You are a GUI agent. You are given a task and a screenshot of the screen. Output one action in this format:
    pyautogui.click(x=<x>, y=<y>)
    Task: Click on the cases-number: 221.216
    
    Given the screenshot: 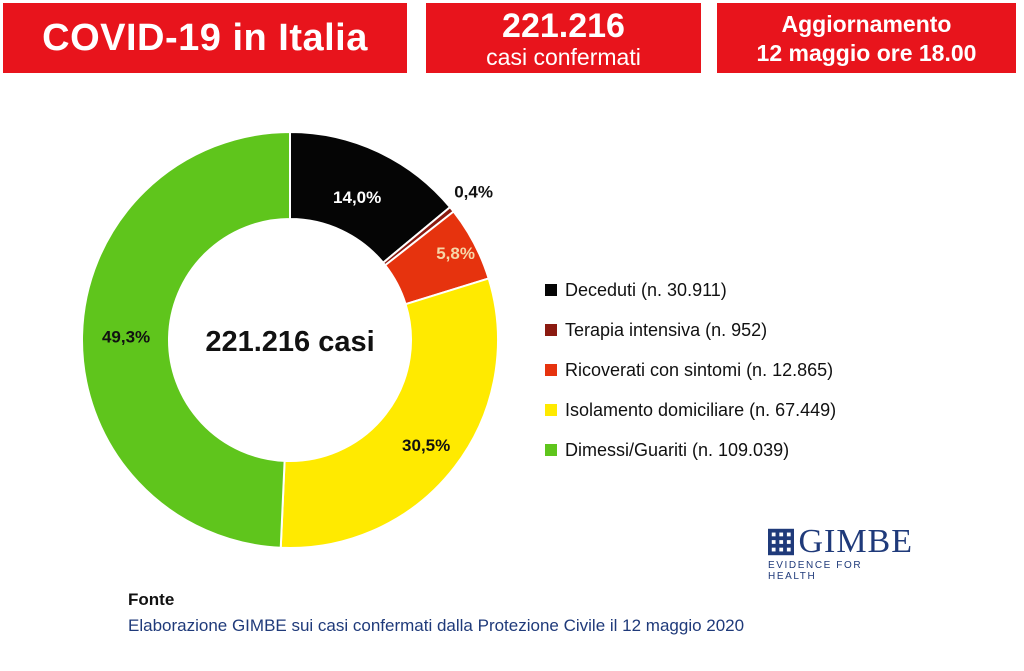 What is the action you would take?
    pyautogui.click(x=563, y=26)
    